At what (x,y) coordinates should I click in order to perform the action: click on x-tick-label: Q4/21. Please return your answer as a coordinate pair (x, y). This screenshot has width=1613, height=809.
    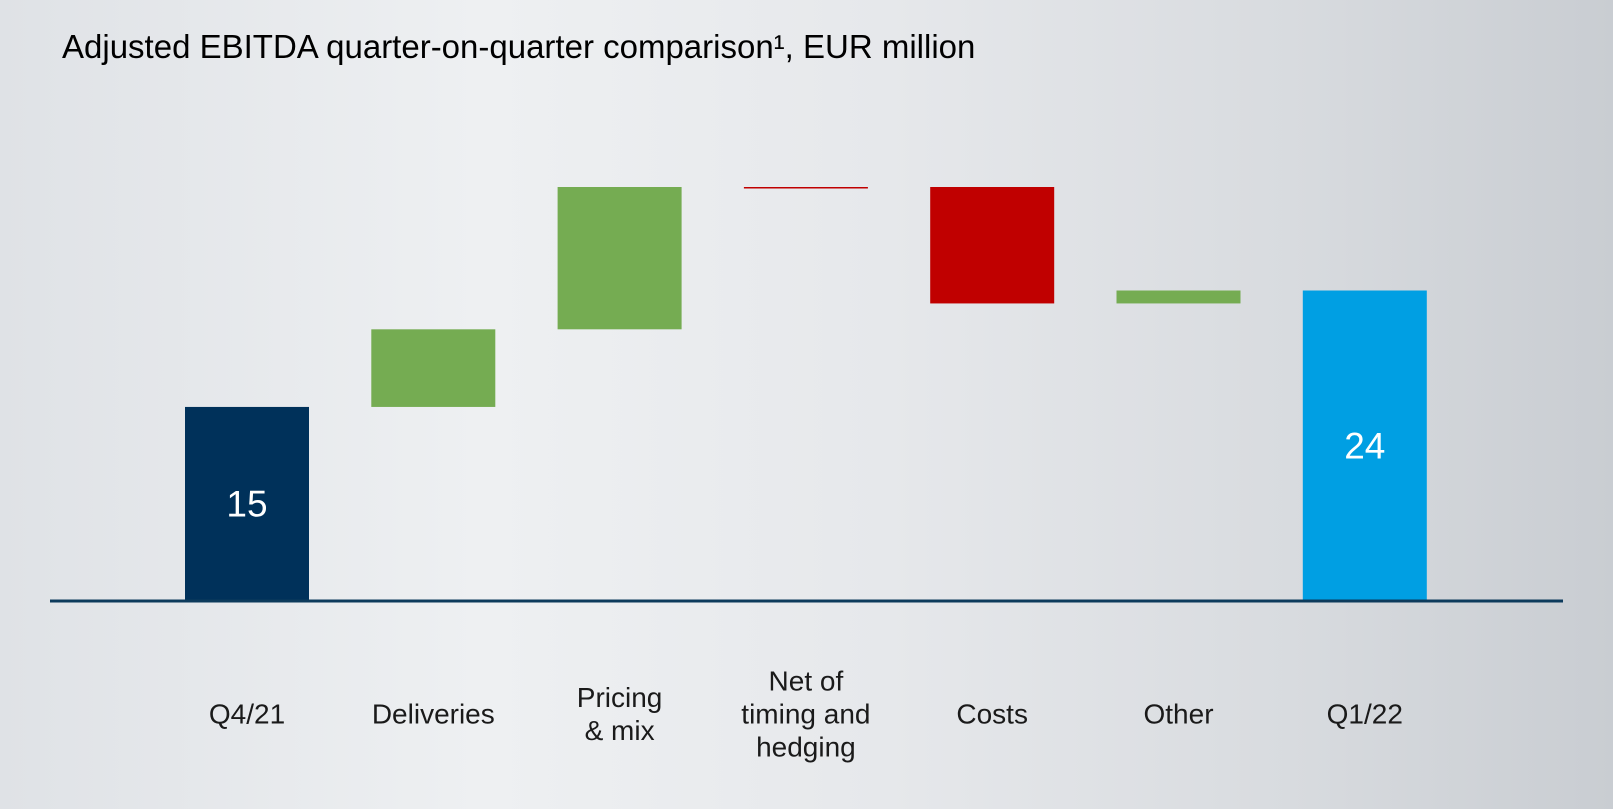
    Looking at the image, I should click on (247, 714).